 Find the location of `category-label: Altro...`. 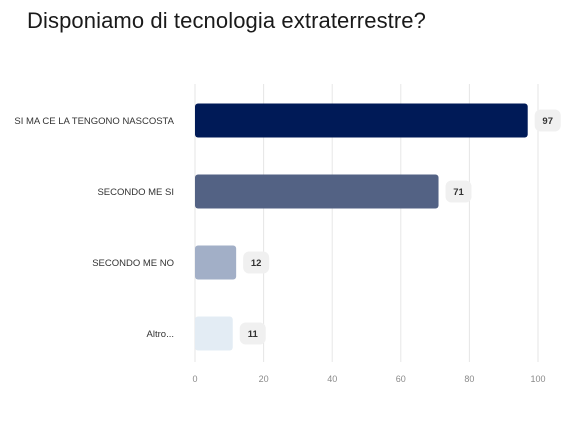

category-label: Altro... is located at coordinates (160, 334).